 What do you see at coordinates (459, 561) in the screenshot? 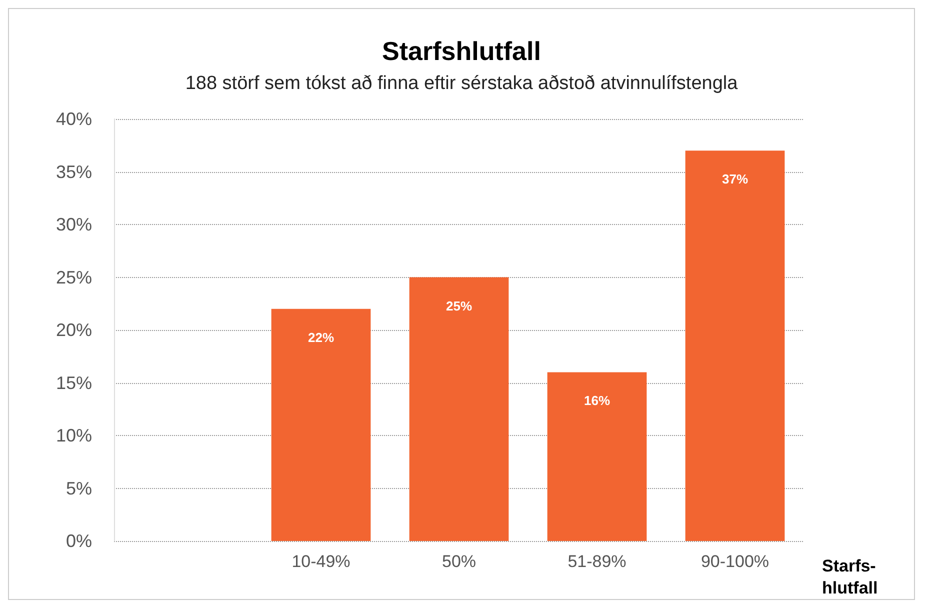
I see `x-tick-label: 50%` at bounding box center [459, 561].